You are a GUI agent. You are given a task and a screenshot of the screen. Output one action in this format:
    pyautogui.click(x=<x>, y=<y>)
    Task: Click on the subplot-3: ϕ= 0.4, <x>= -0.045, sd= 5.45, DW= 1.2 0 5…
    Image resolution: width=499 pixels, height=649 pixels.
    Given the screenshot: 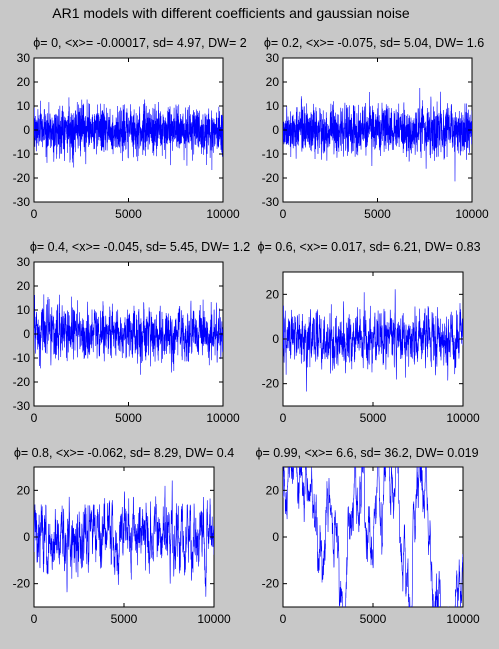 What is the action you would take?
    pyautogui.click(x=132, y=332)
    